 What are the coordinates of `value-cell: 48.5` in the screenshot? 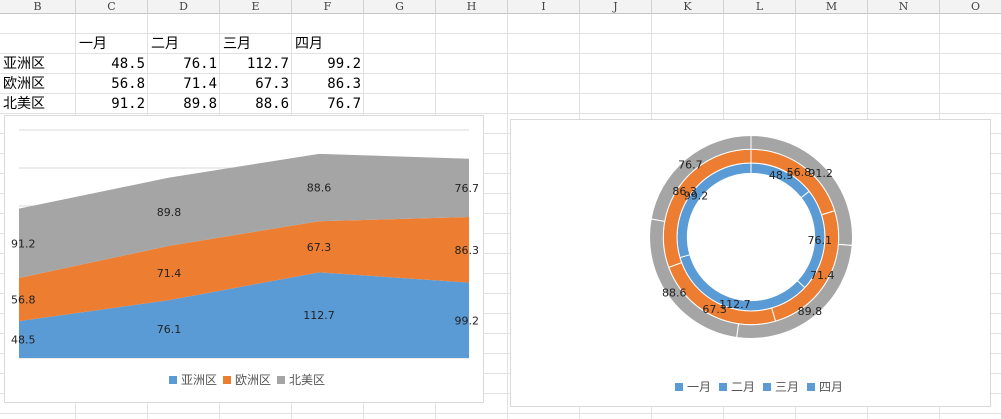 It's located at (128, 64).